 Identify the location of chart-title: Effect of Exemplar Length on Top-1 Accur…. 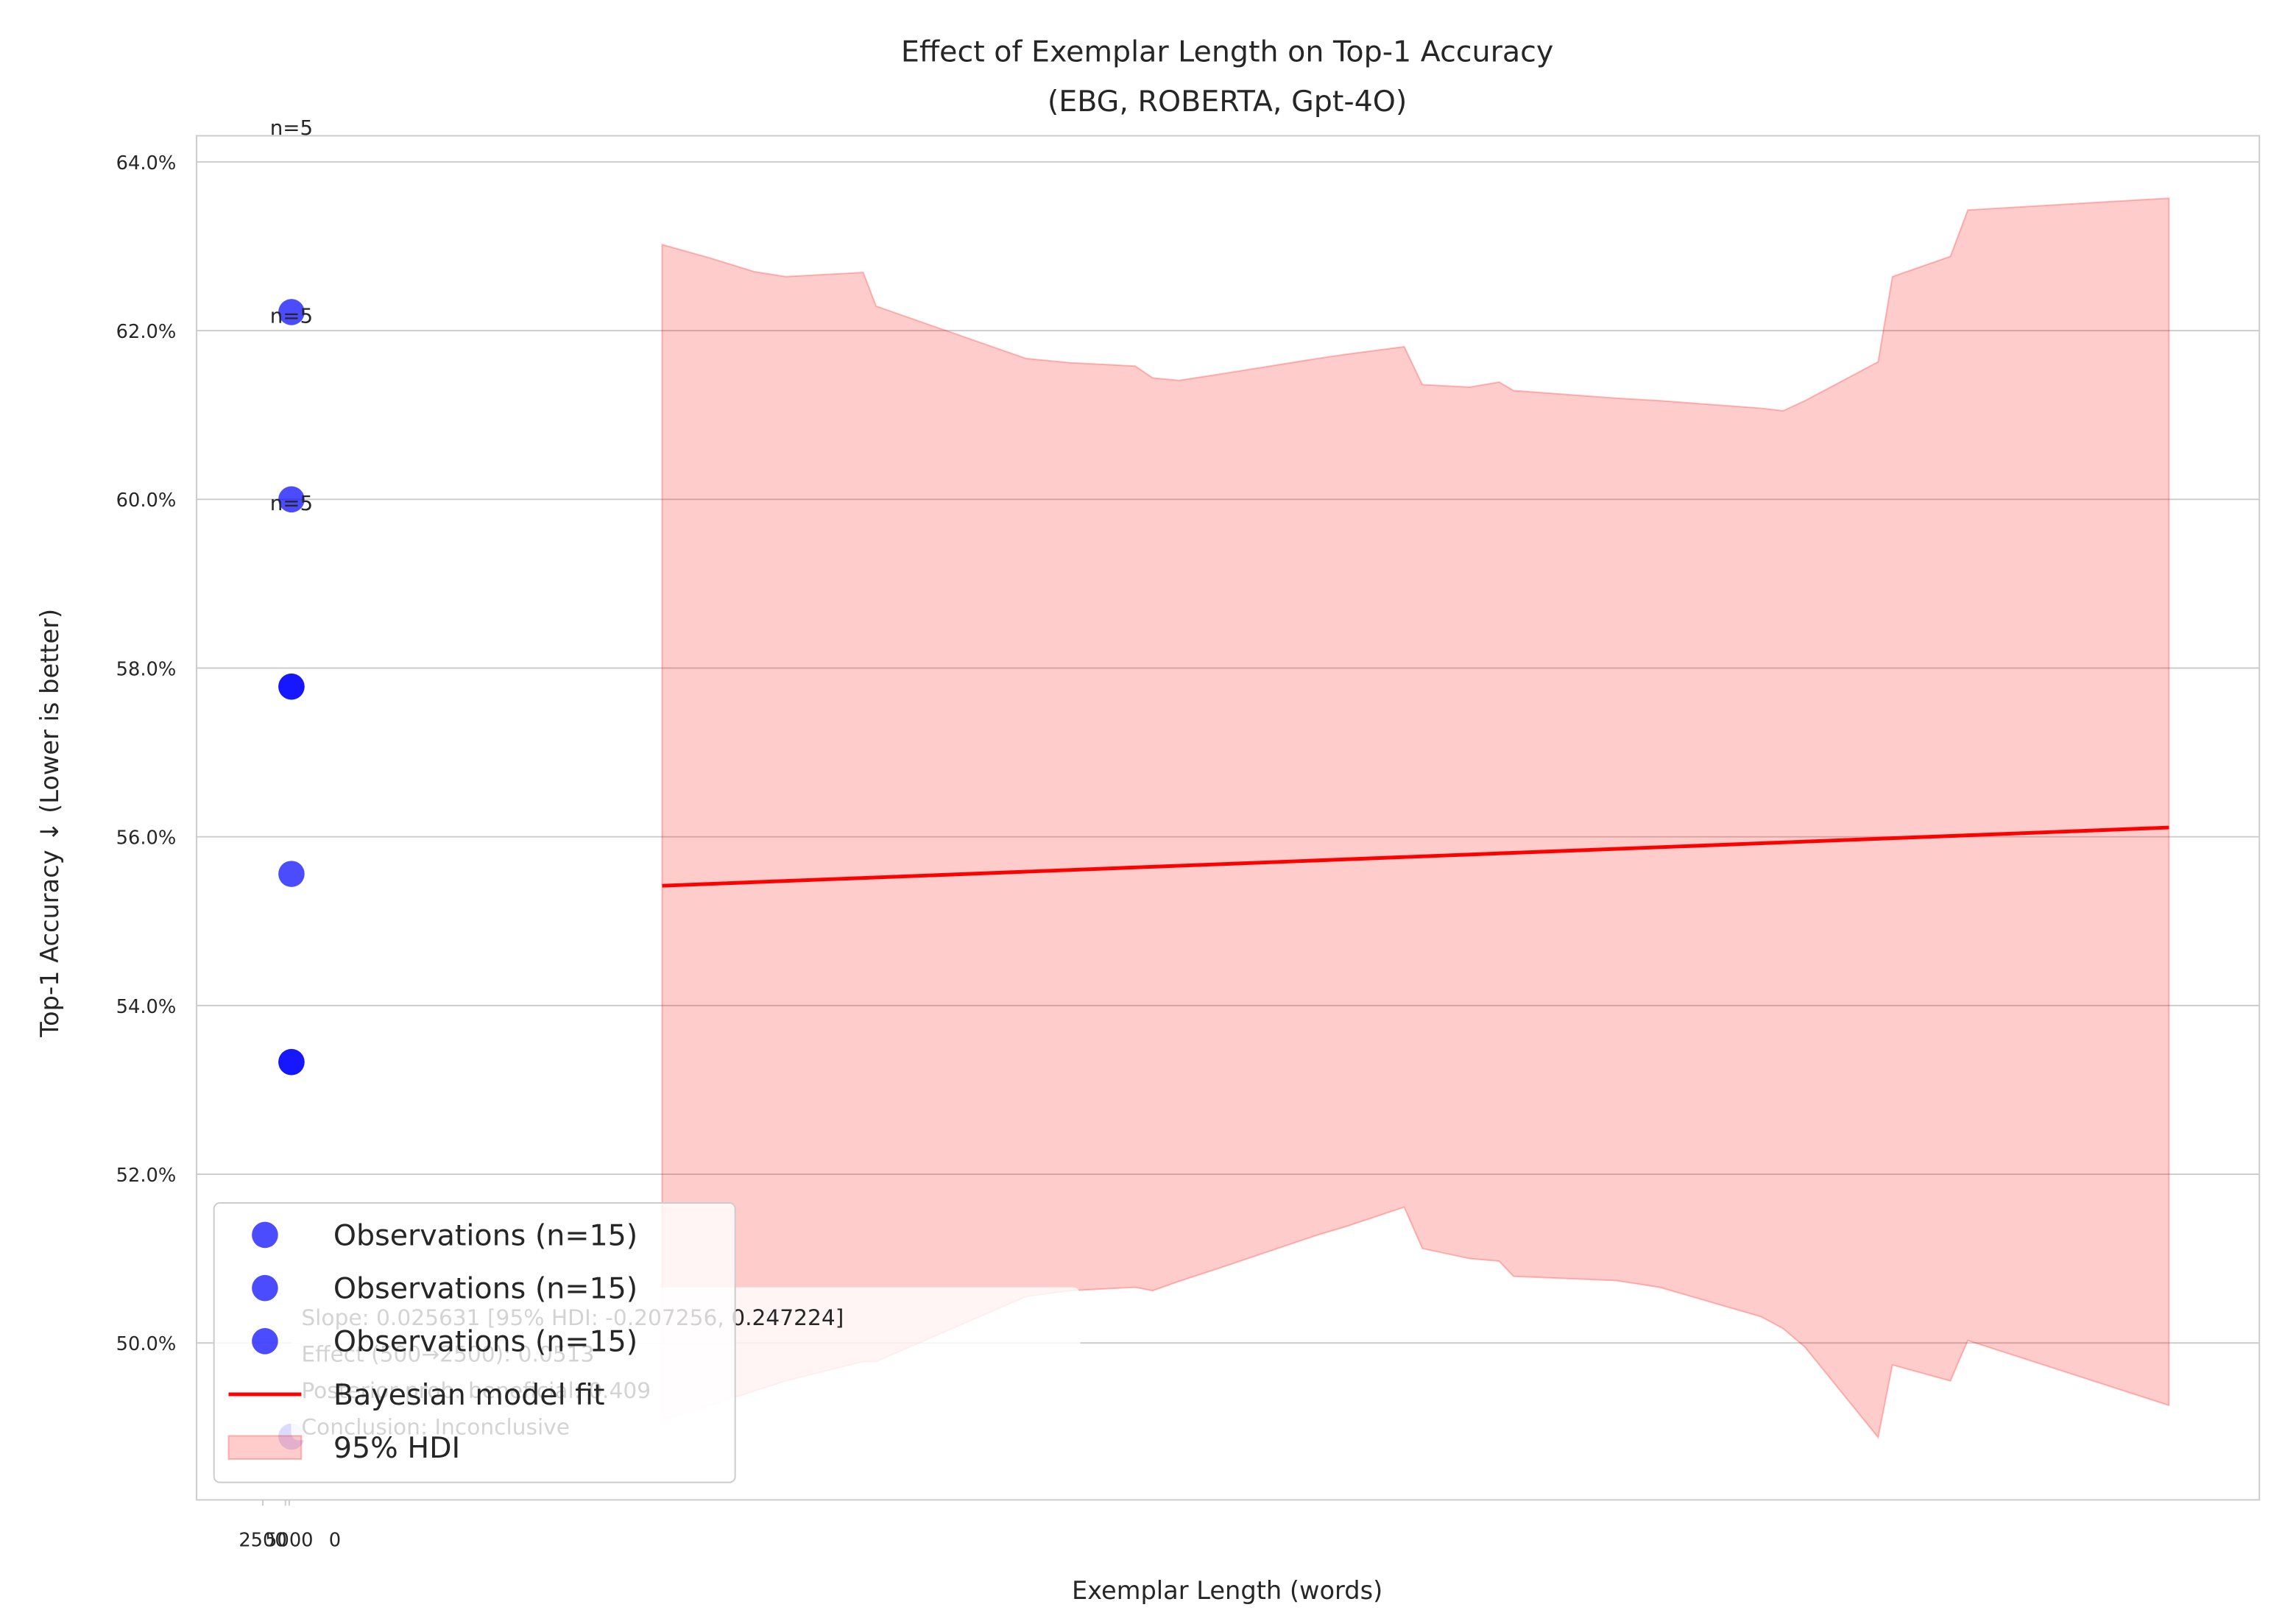
(1227, 52).